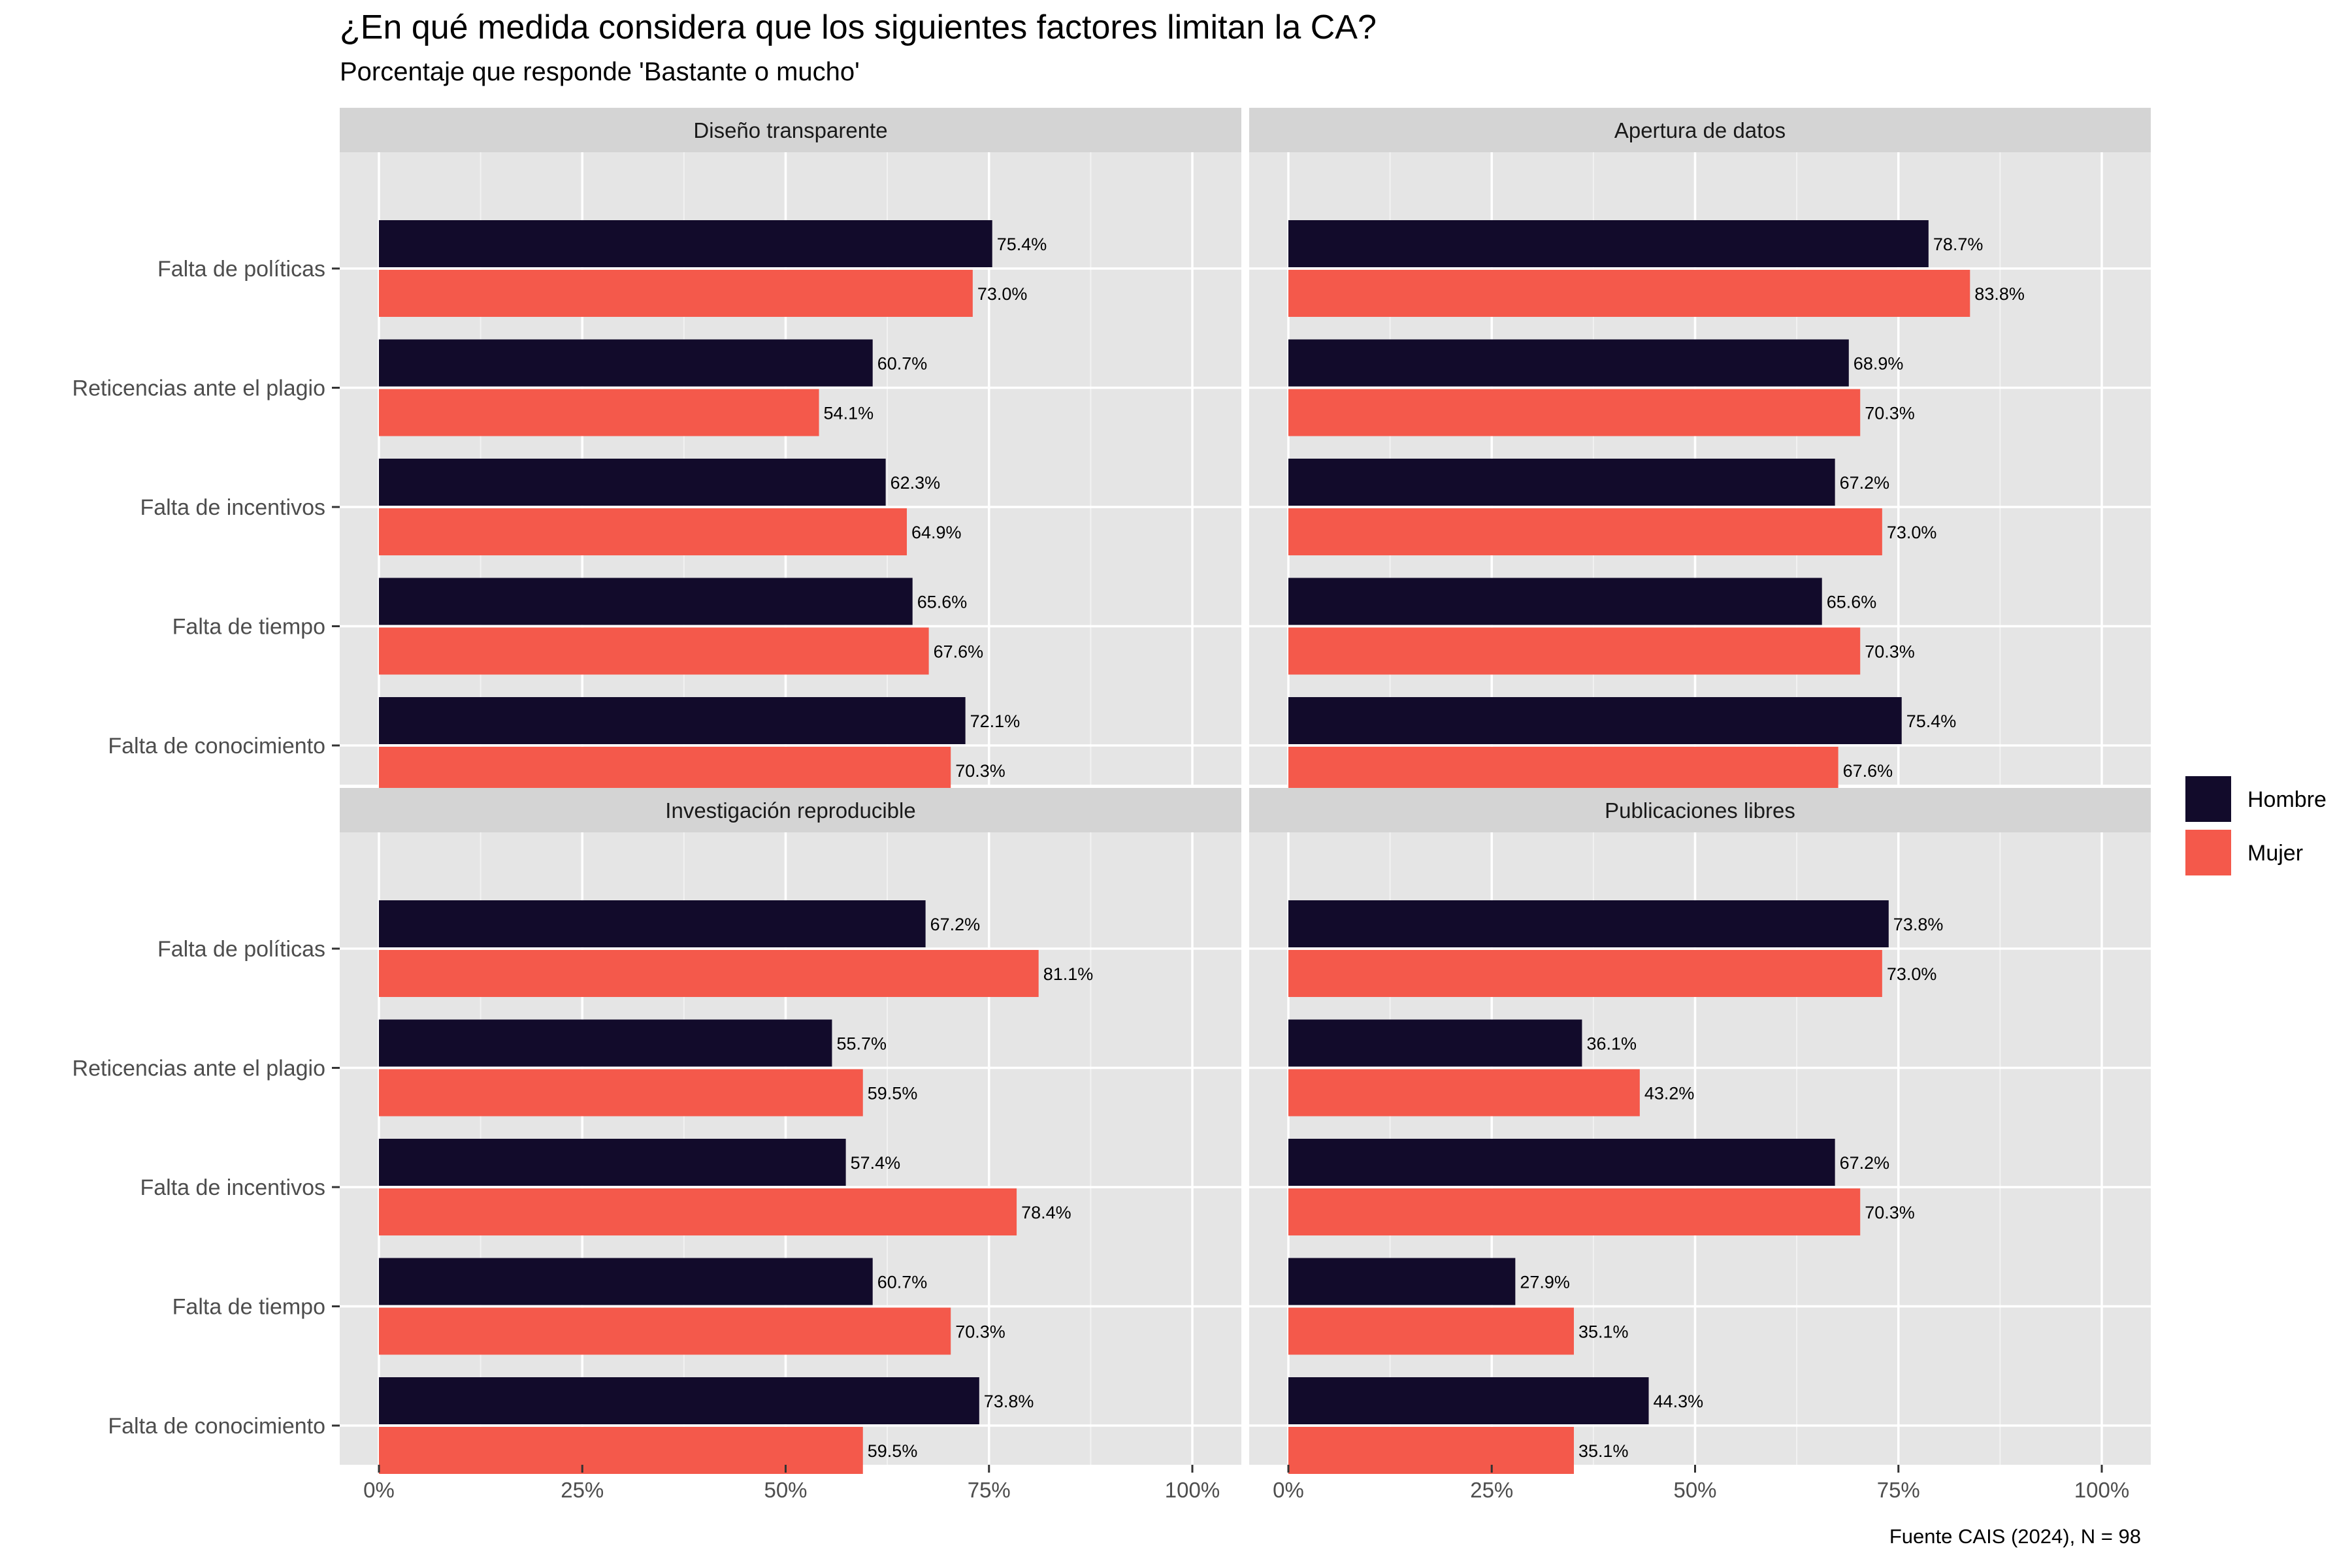 The image size is (2352, 1568). Describe the element at coordinates (1068, 974) in the screenshot. I see `data-label: 81.1%` at that location.